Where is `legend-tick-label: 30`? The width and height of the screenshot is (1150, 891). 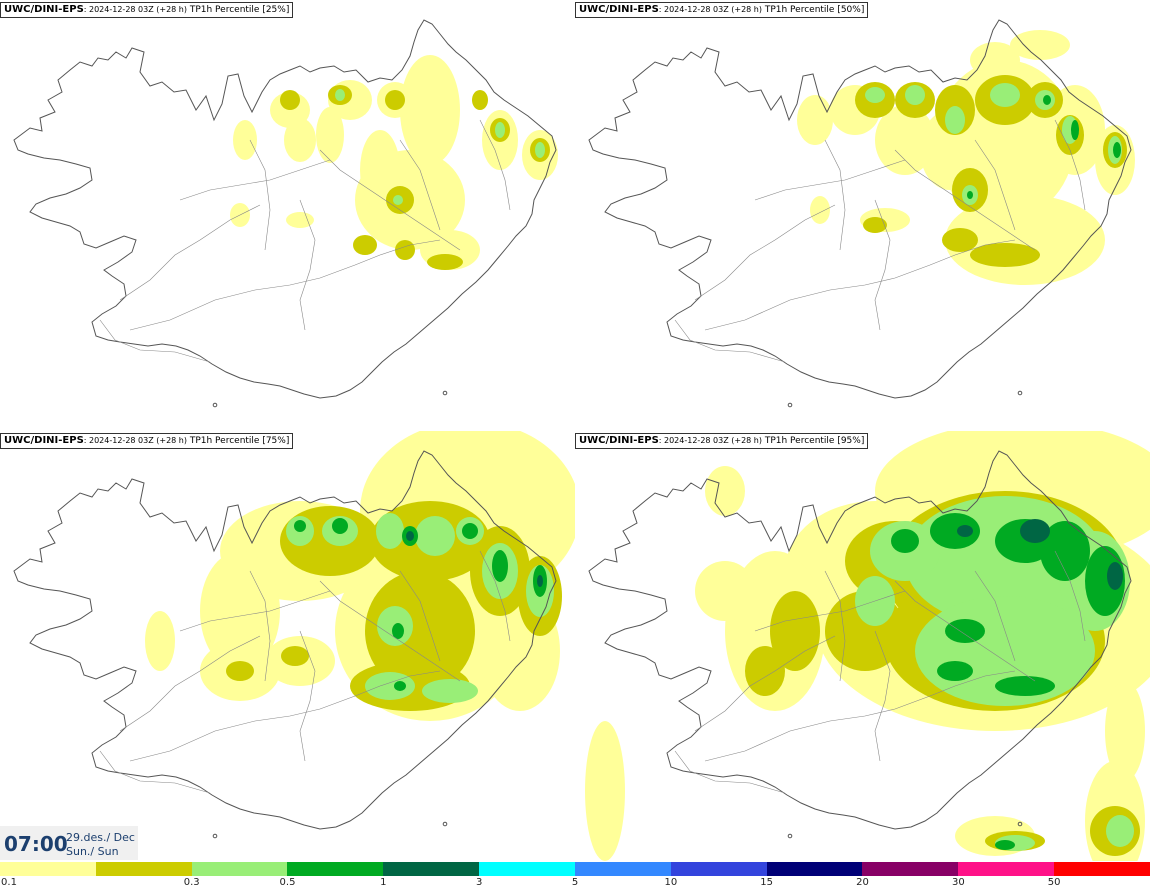 legend-tick-label: 30 is located at coordinates (958, 882).